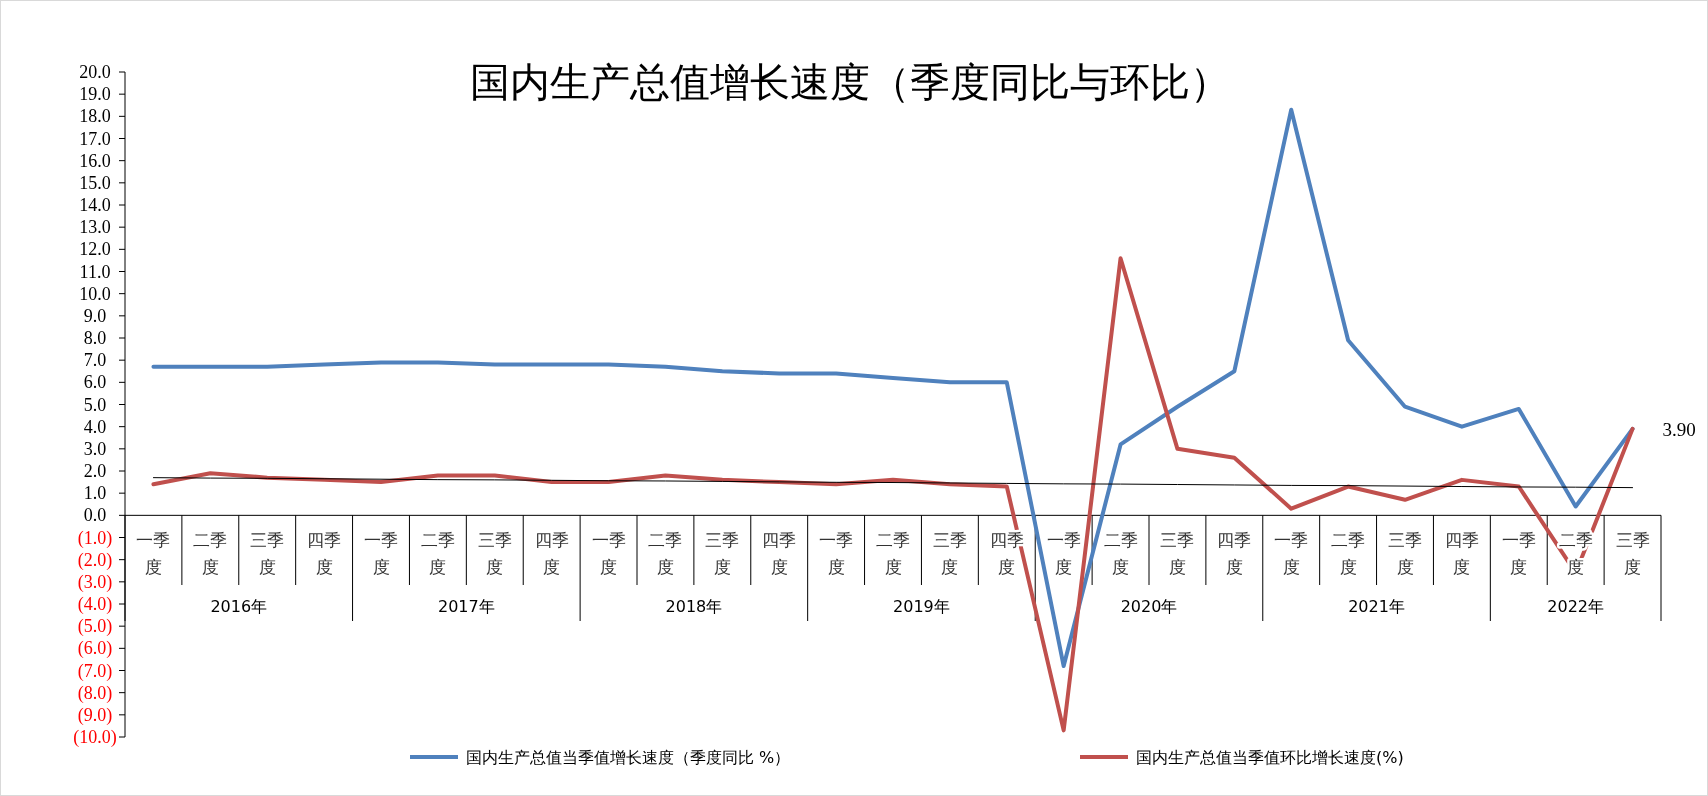 The height and width of the screenshot is (796, 1708). Describe the element at coordinates (95, 404) in the screenshot. I see `y-tick-label: 5.0` at that location.